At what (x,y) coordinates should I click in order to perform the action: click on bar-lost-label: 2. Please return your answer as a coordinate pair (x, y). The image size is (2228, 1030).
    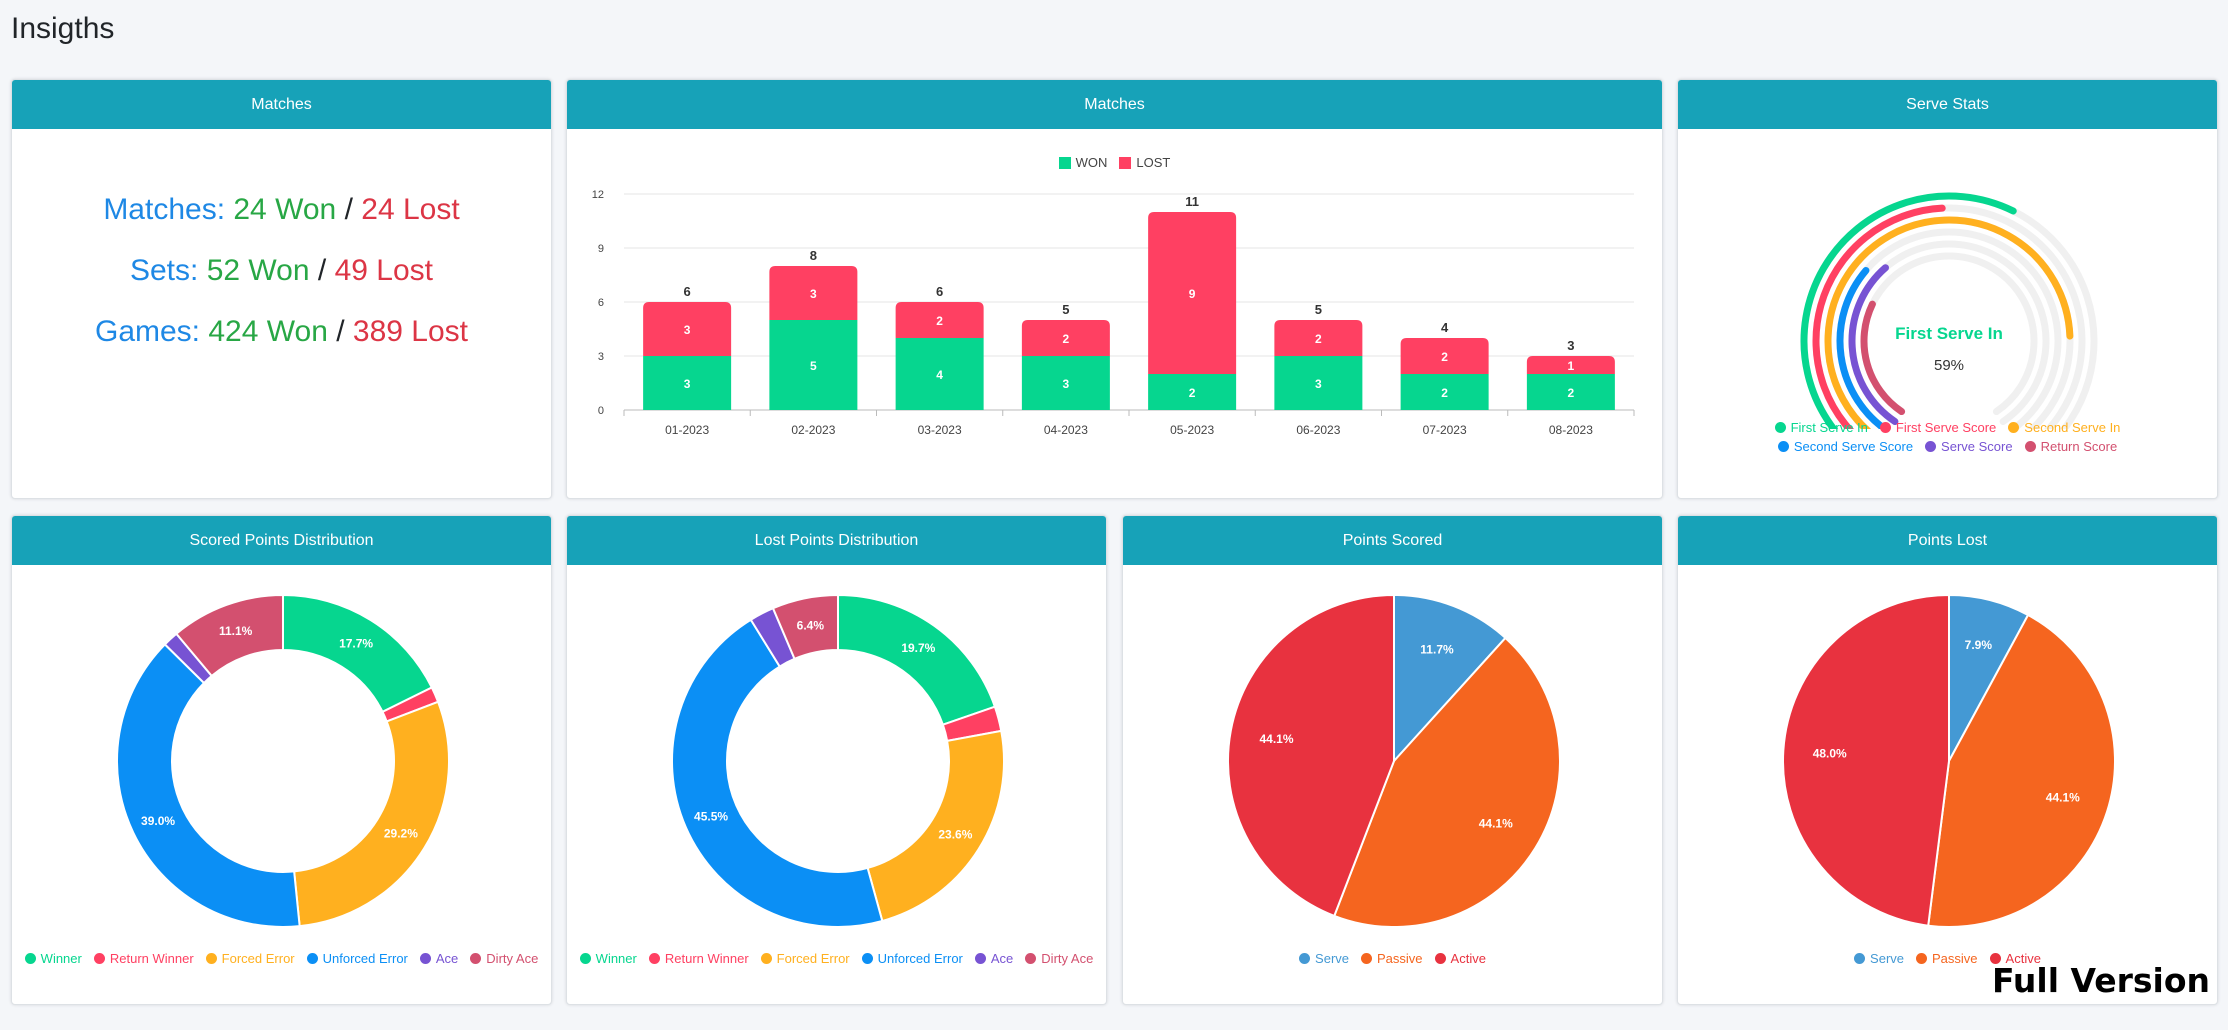
    Looking at the image, I should click on (1066, 339).